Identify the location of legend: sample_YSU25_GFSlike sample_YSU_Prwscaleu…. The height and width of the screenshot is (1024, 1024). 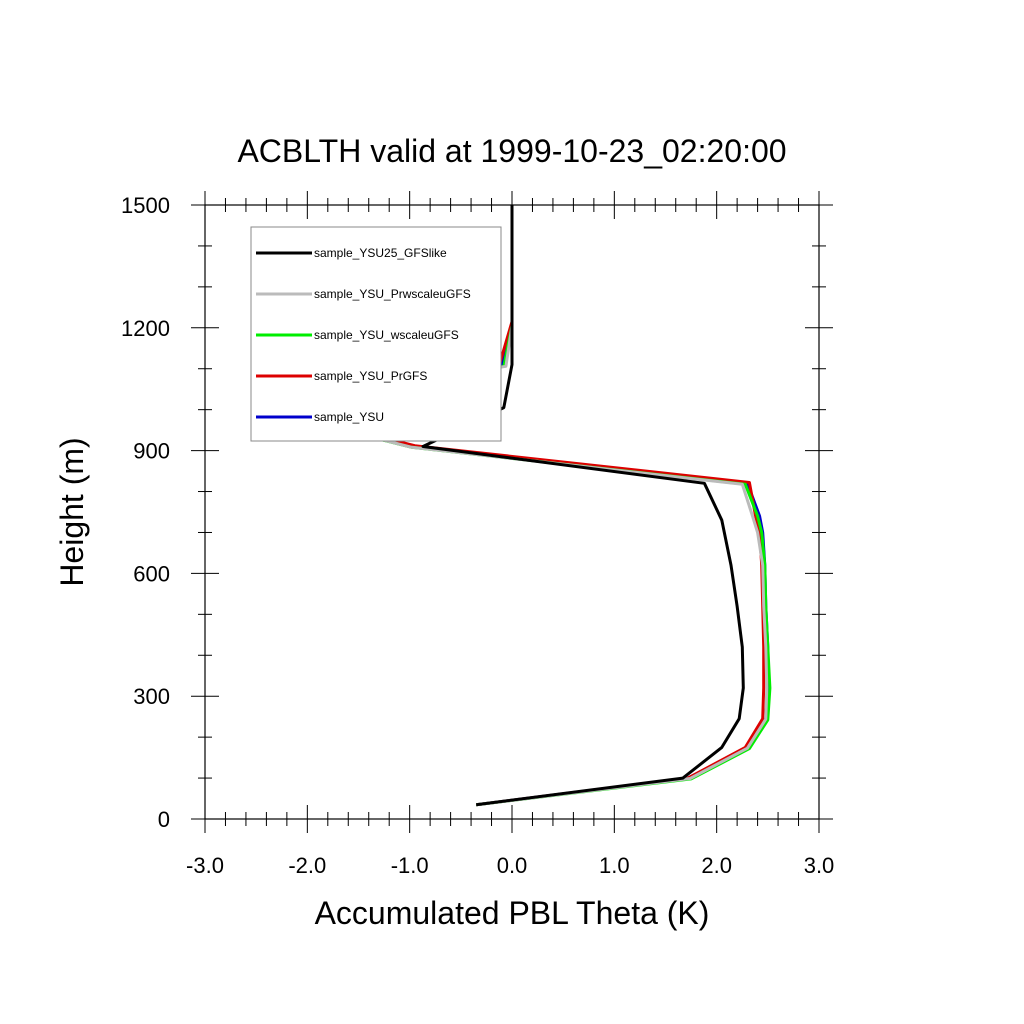
(376, 334).